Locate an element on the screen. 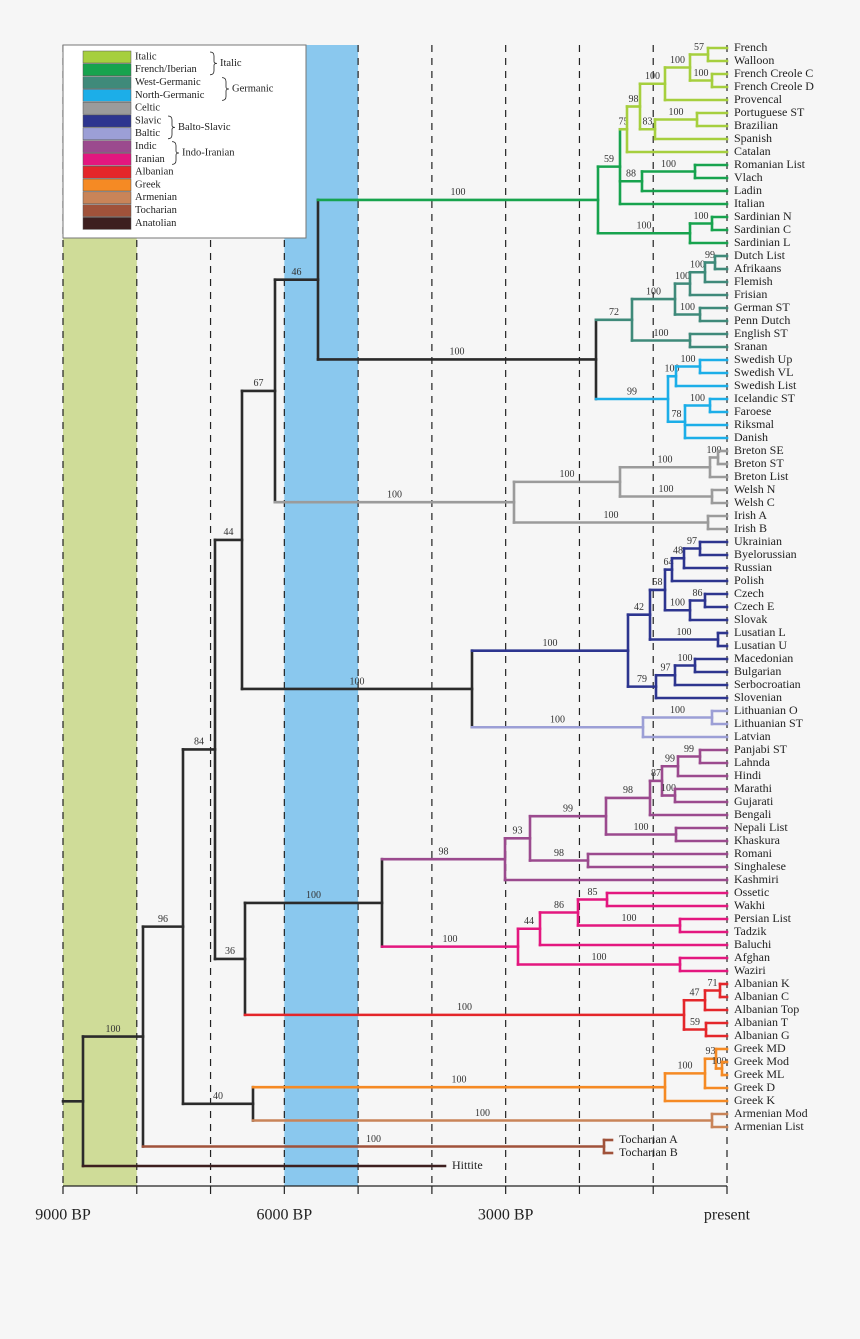 This screenshot has width=860, height=1339. legend-label: Celtic is located at coordinates (147, 108).